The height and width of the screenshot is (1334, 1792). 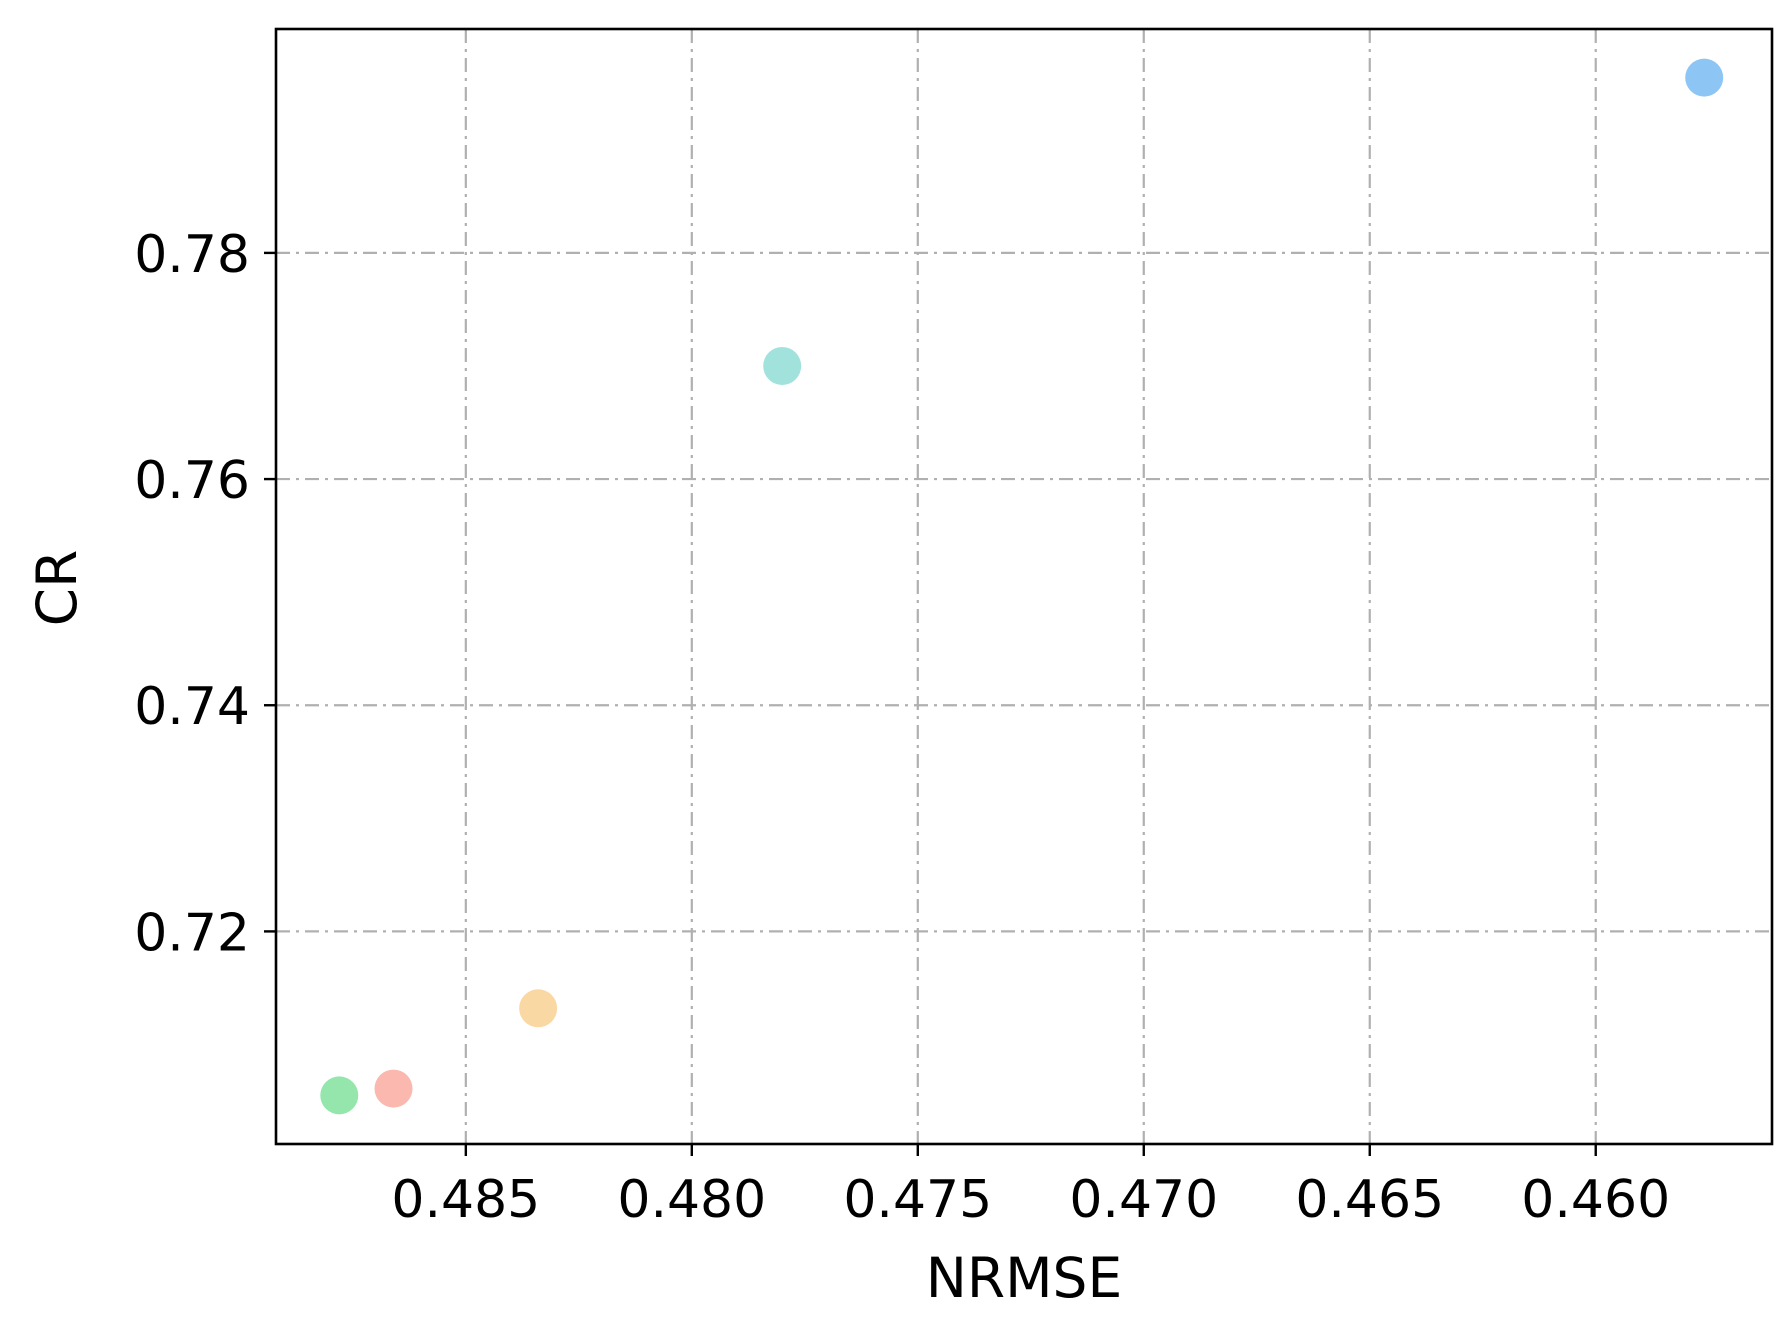 I want to click on y-tick-label: 0.74, so click(x=192, y=707).